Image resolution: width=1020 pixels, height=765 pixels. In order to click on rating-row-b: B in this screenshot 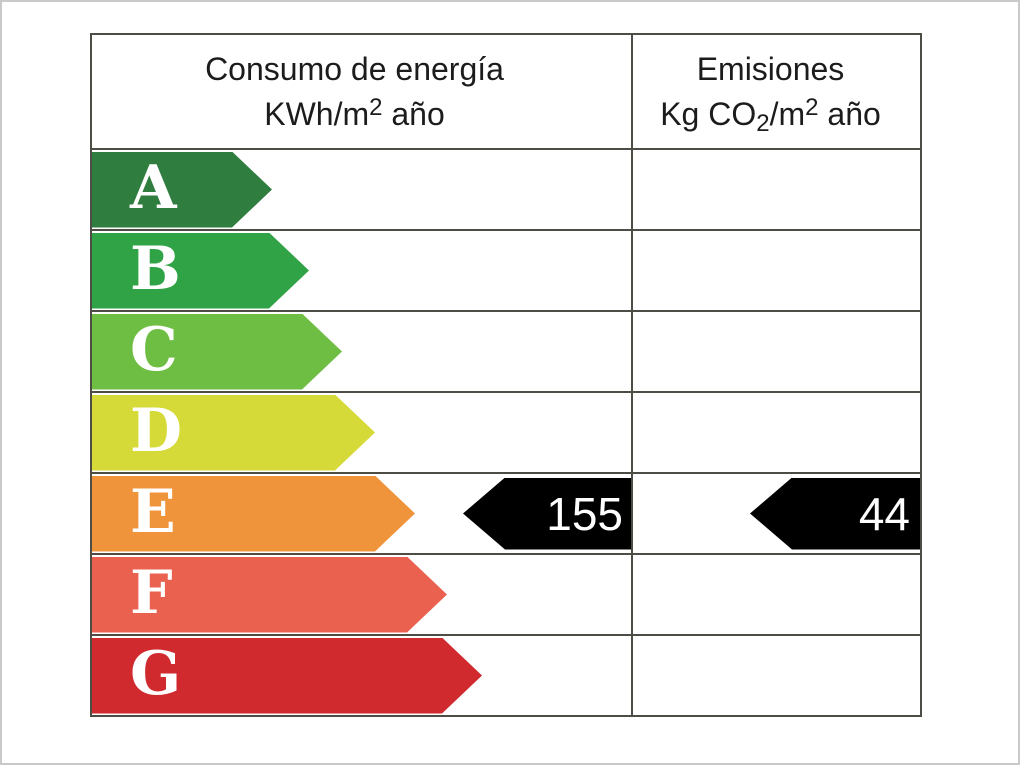, I will do `click(506, 271)`.